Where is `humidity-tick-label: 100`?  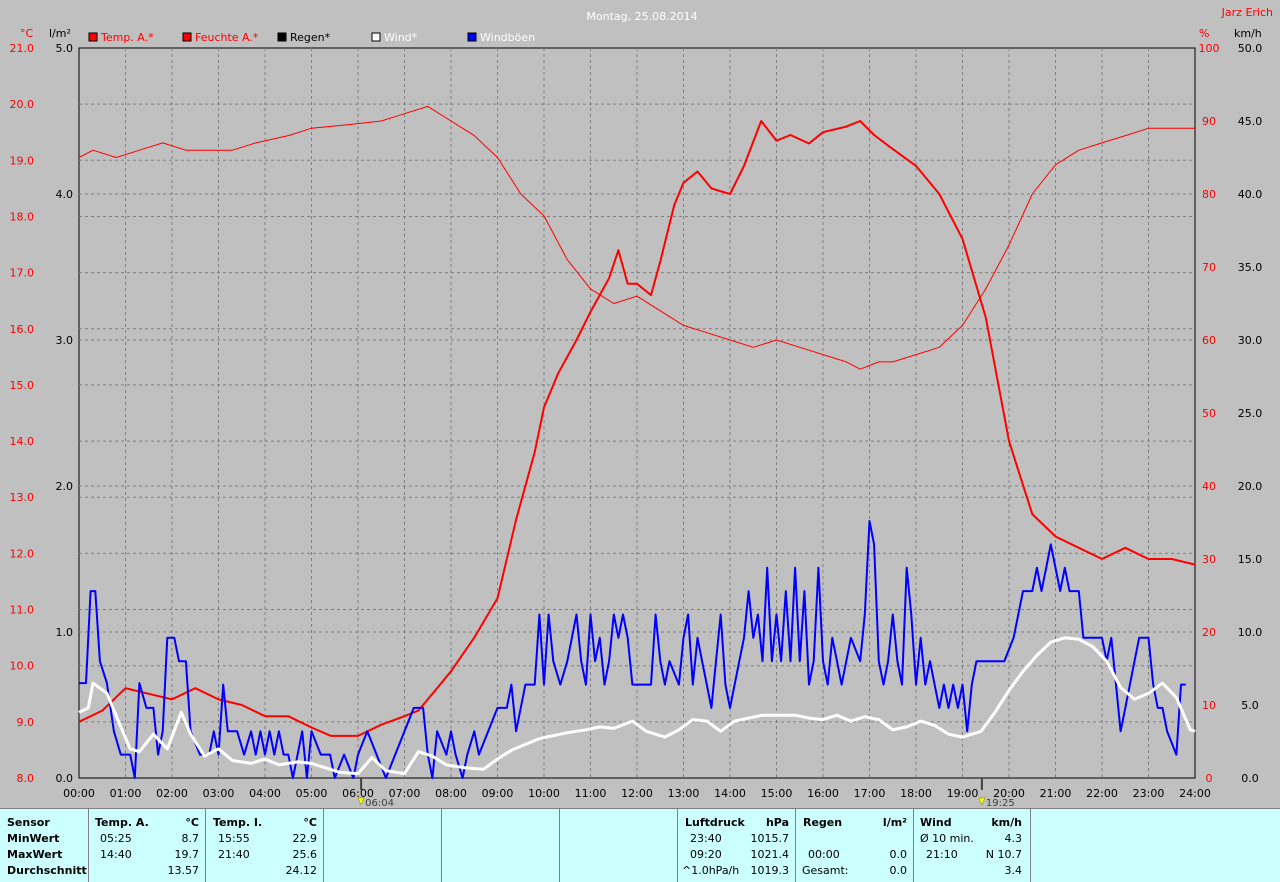
humidity-tick-label: 100 is located at coordinates (1209, 48).